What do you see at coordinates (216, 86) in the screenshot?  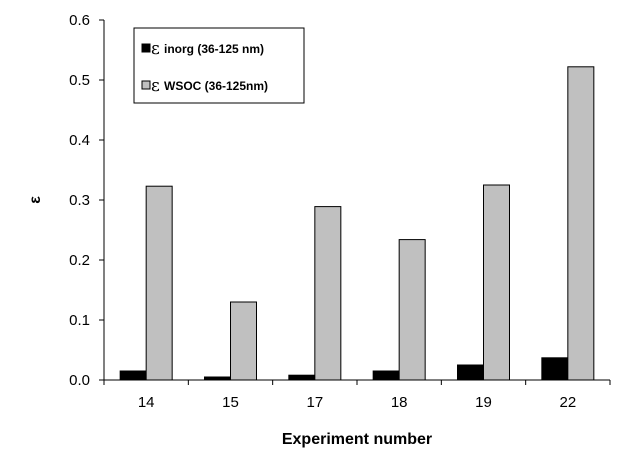 I see `legend-label: WSOC (36-125nm)` at bounding box center [216, 86].